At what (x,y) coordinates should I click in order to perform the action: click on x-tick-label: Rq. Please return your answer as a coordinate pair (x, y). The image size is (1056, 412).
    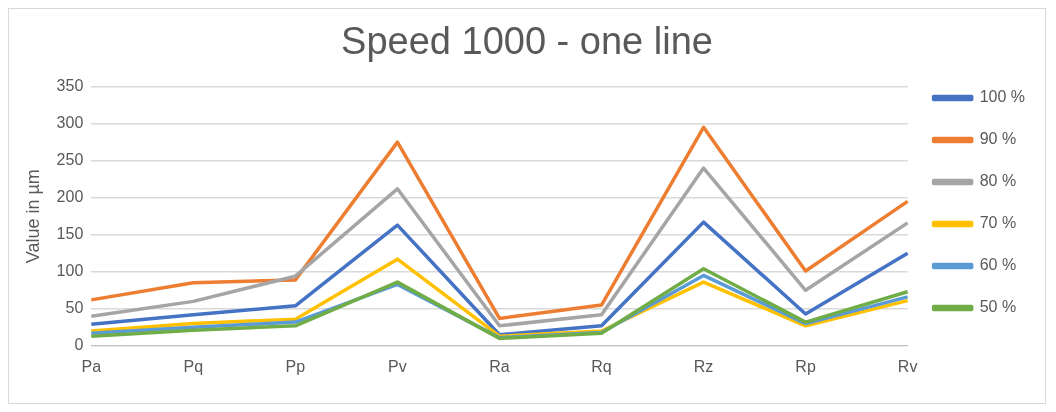
    Looking at the image, I should click on (601, 366).